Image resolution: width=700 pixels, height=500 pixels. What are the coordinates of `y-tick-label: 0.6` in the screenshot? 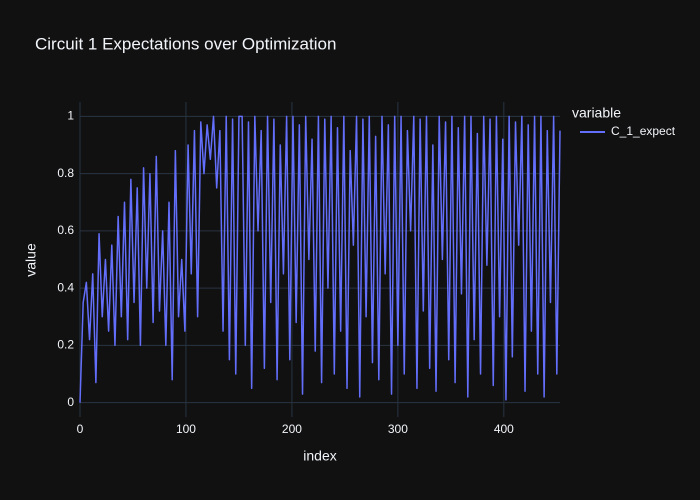 It's located at (65, 230).